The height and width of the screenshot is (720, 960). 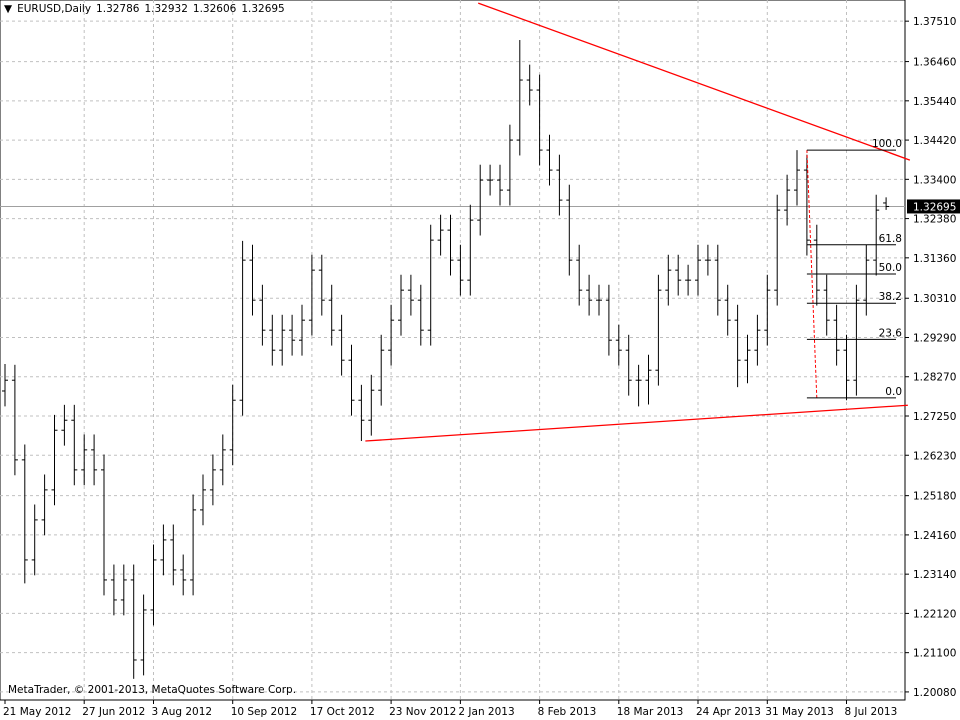 What do you see at coordinates (934, 614) in the screenshot?
I see `y-tick-label: 1.22120` at bounding box center [934, 614].